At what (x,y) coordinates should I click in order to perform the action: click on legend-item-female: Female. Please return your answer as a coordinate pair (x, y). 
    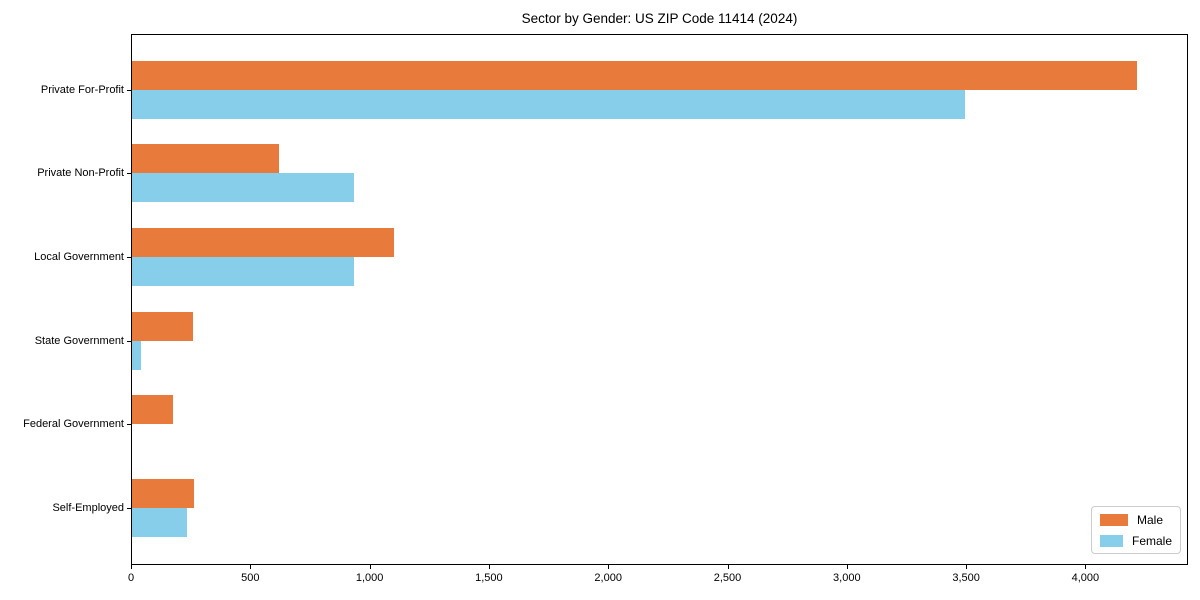
    Looking at the image, I should click on (1136, 541).